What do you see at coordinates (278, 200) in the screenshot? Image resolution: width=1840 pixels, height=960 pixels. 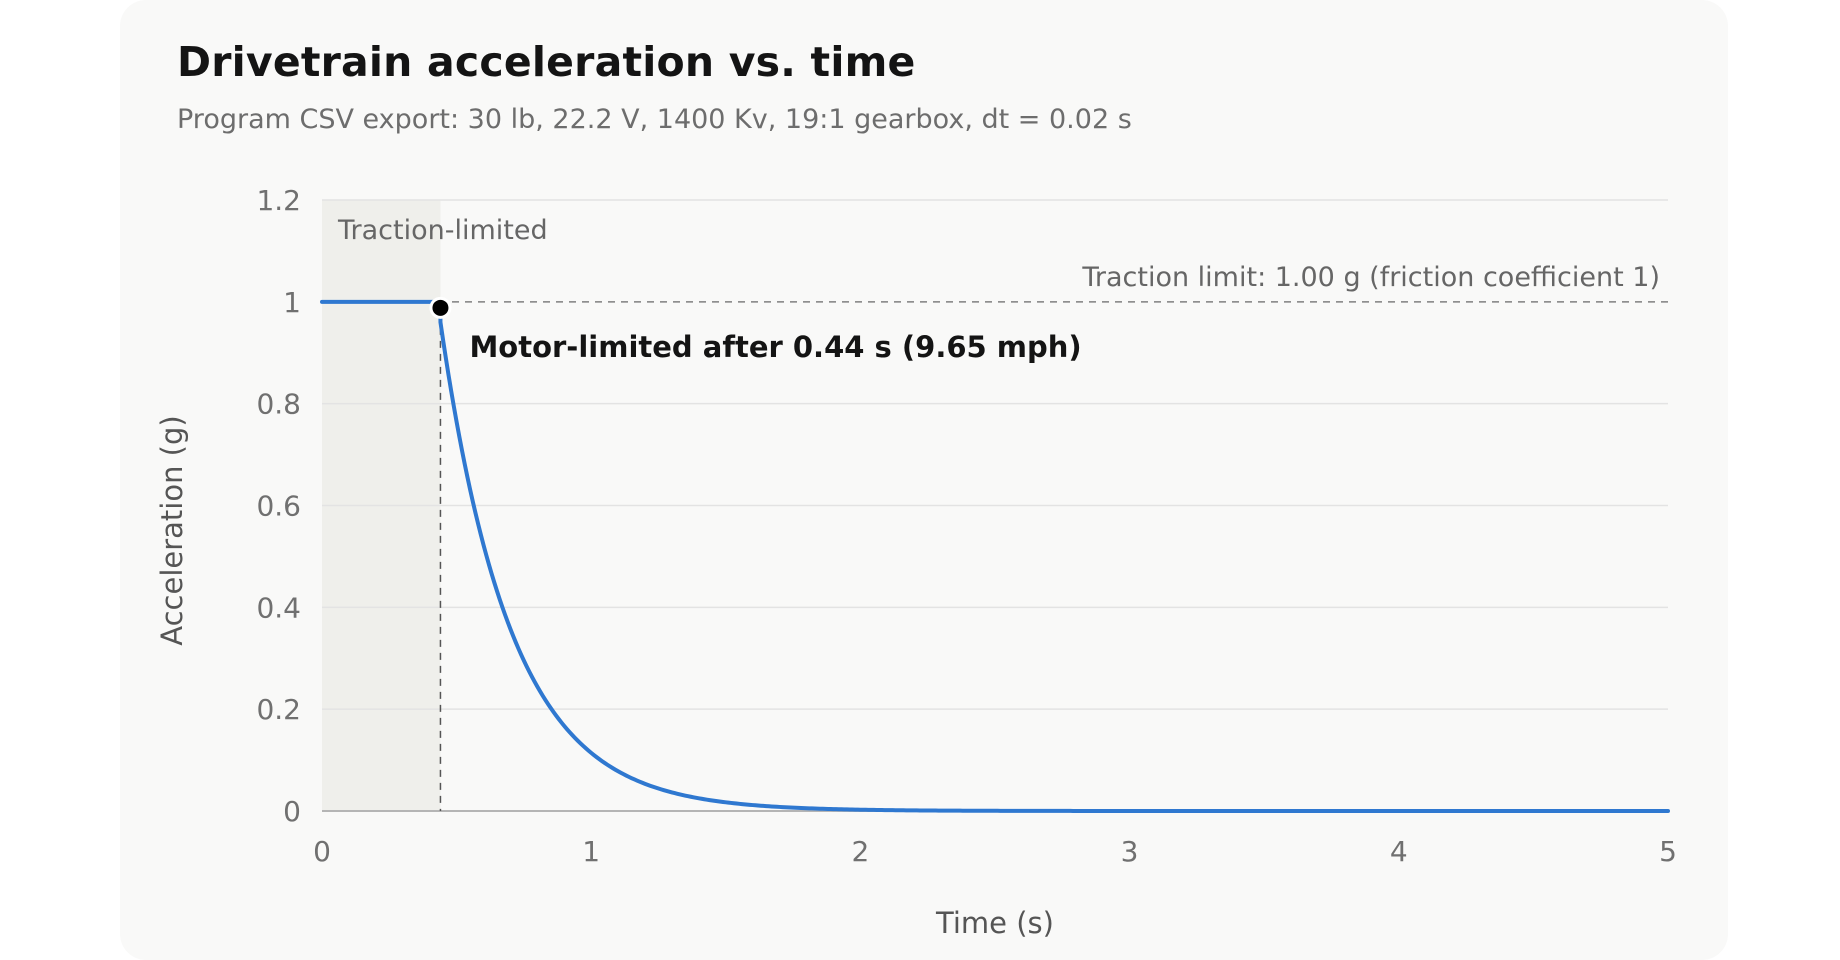 I see `y-tick-label: 1.2` at bounding box center [278, 200].